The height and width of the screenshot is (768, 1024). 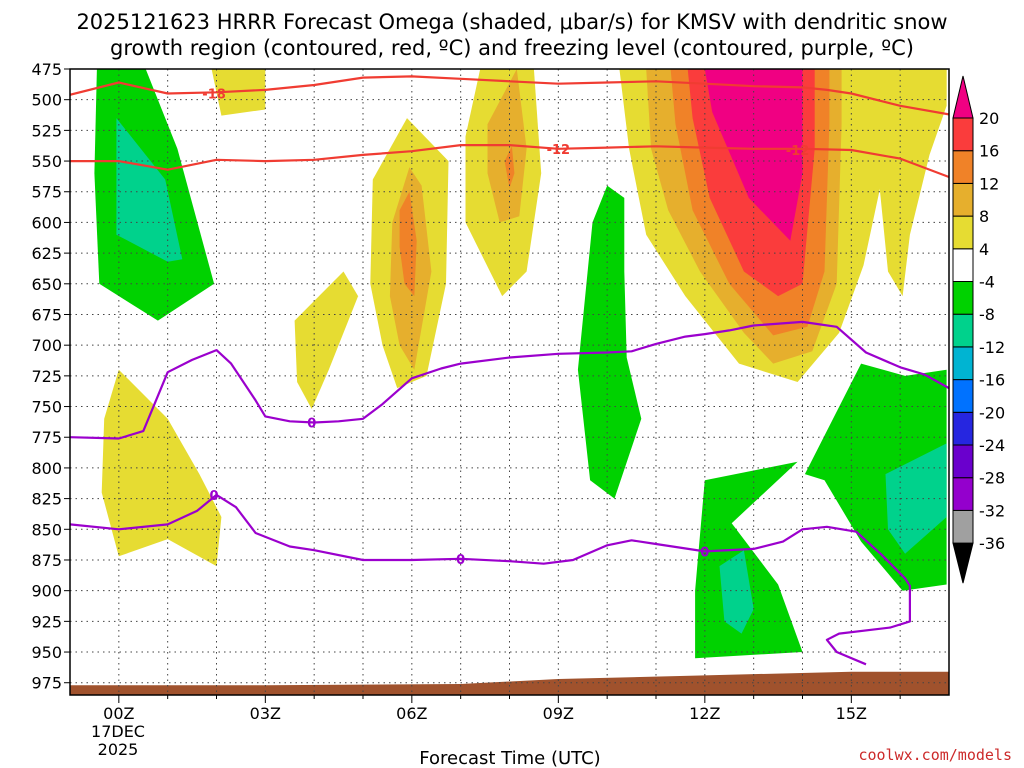 I want to click on freezing-contour-label-1: 0, so click(x=214, y=496).